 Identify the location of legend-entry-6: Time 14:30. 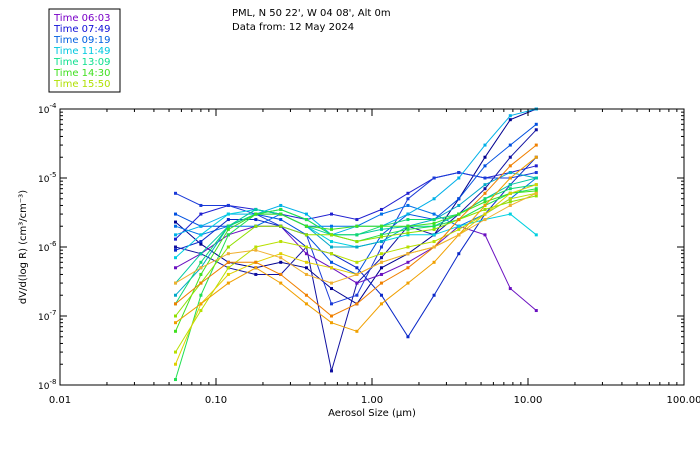
(81, 73).